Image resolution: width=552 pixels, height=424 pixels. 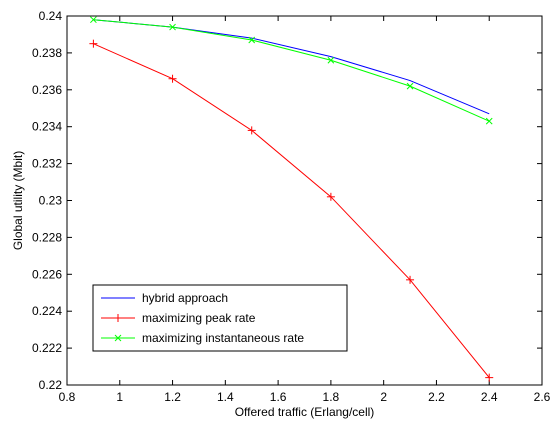 What do you see at coordinates (278, 397) in the screenshot?
I see `x-tick-label: 1.6` at bounding box center [278, 397].